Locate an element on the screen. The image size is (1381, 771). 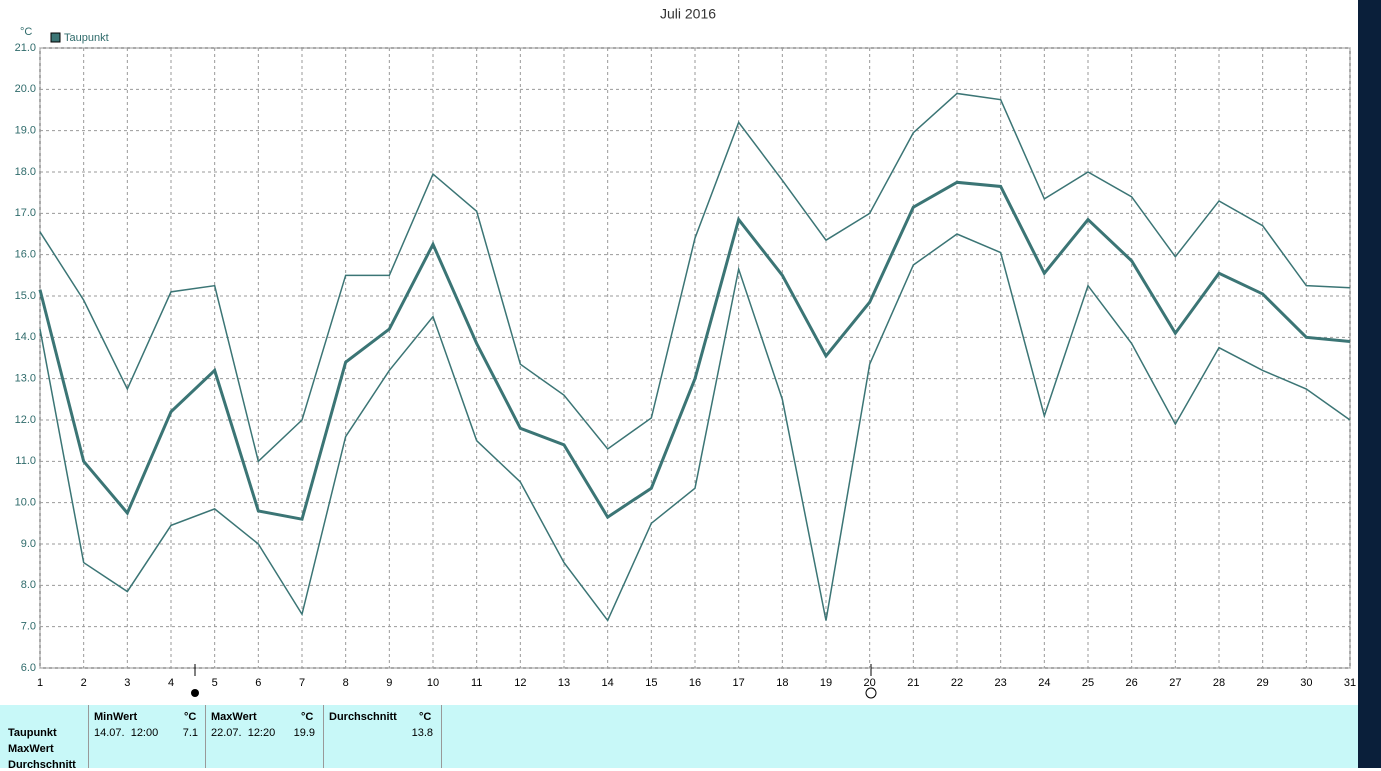
x-tick-label: 16 is located at coordinates (695, 683).